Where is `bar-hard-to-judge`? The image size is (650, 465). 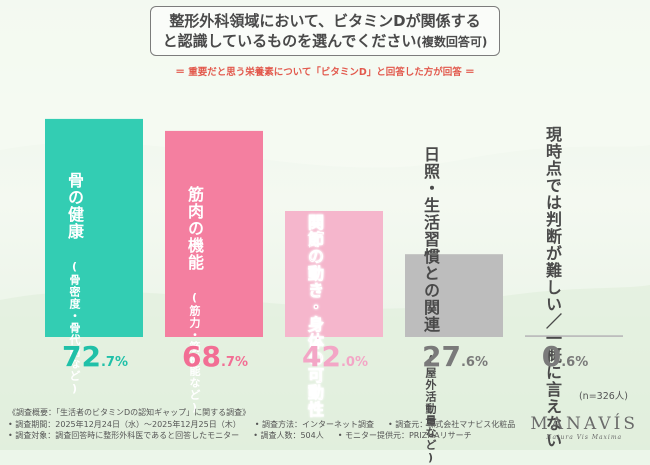
bar-hard-to-judge is located at coordinates (574, 336).